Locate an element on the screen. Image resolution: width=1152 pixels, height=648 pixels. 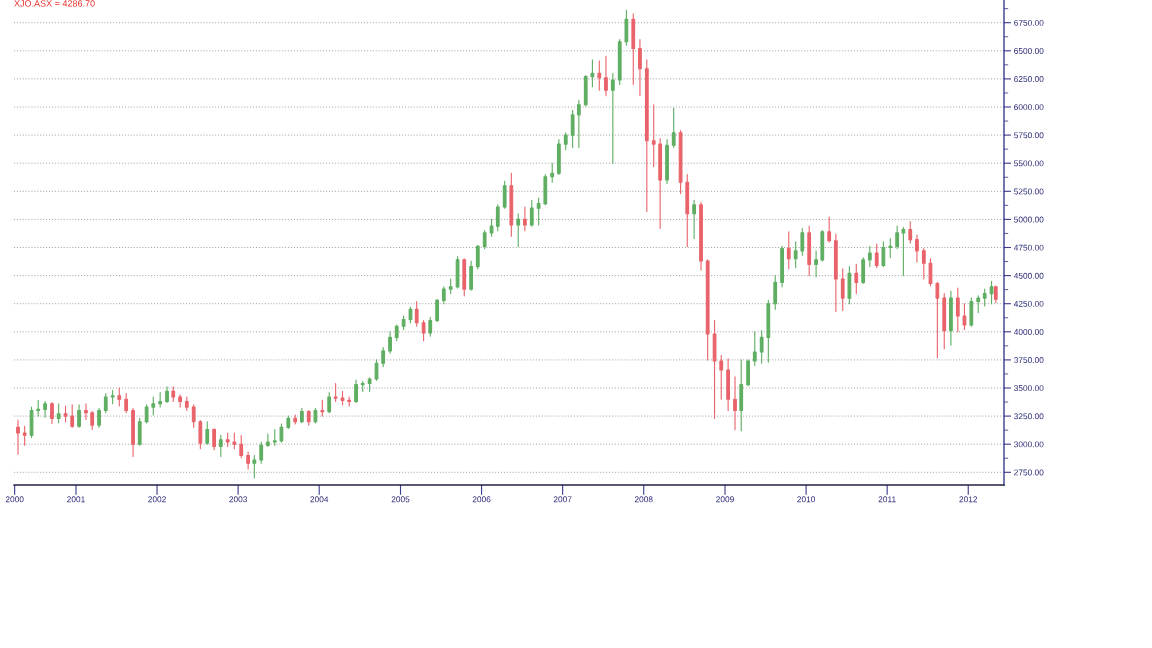
x-tick-label: 2004 is located at coordinates (319, 499).